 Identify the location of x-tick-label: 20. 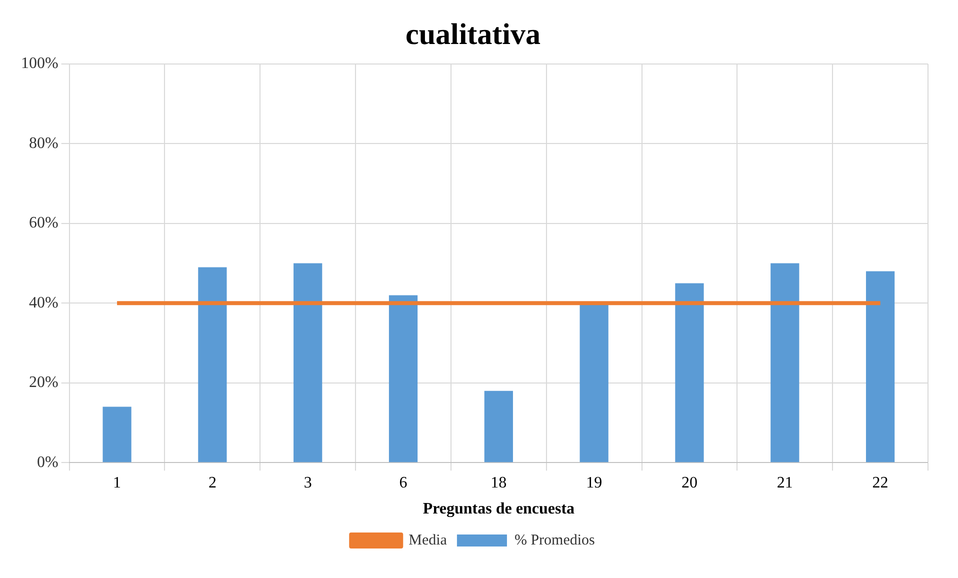
(689, 483).